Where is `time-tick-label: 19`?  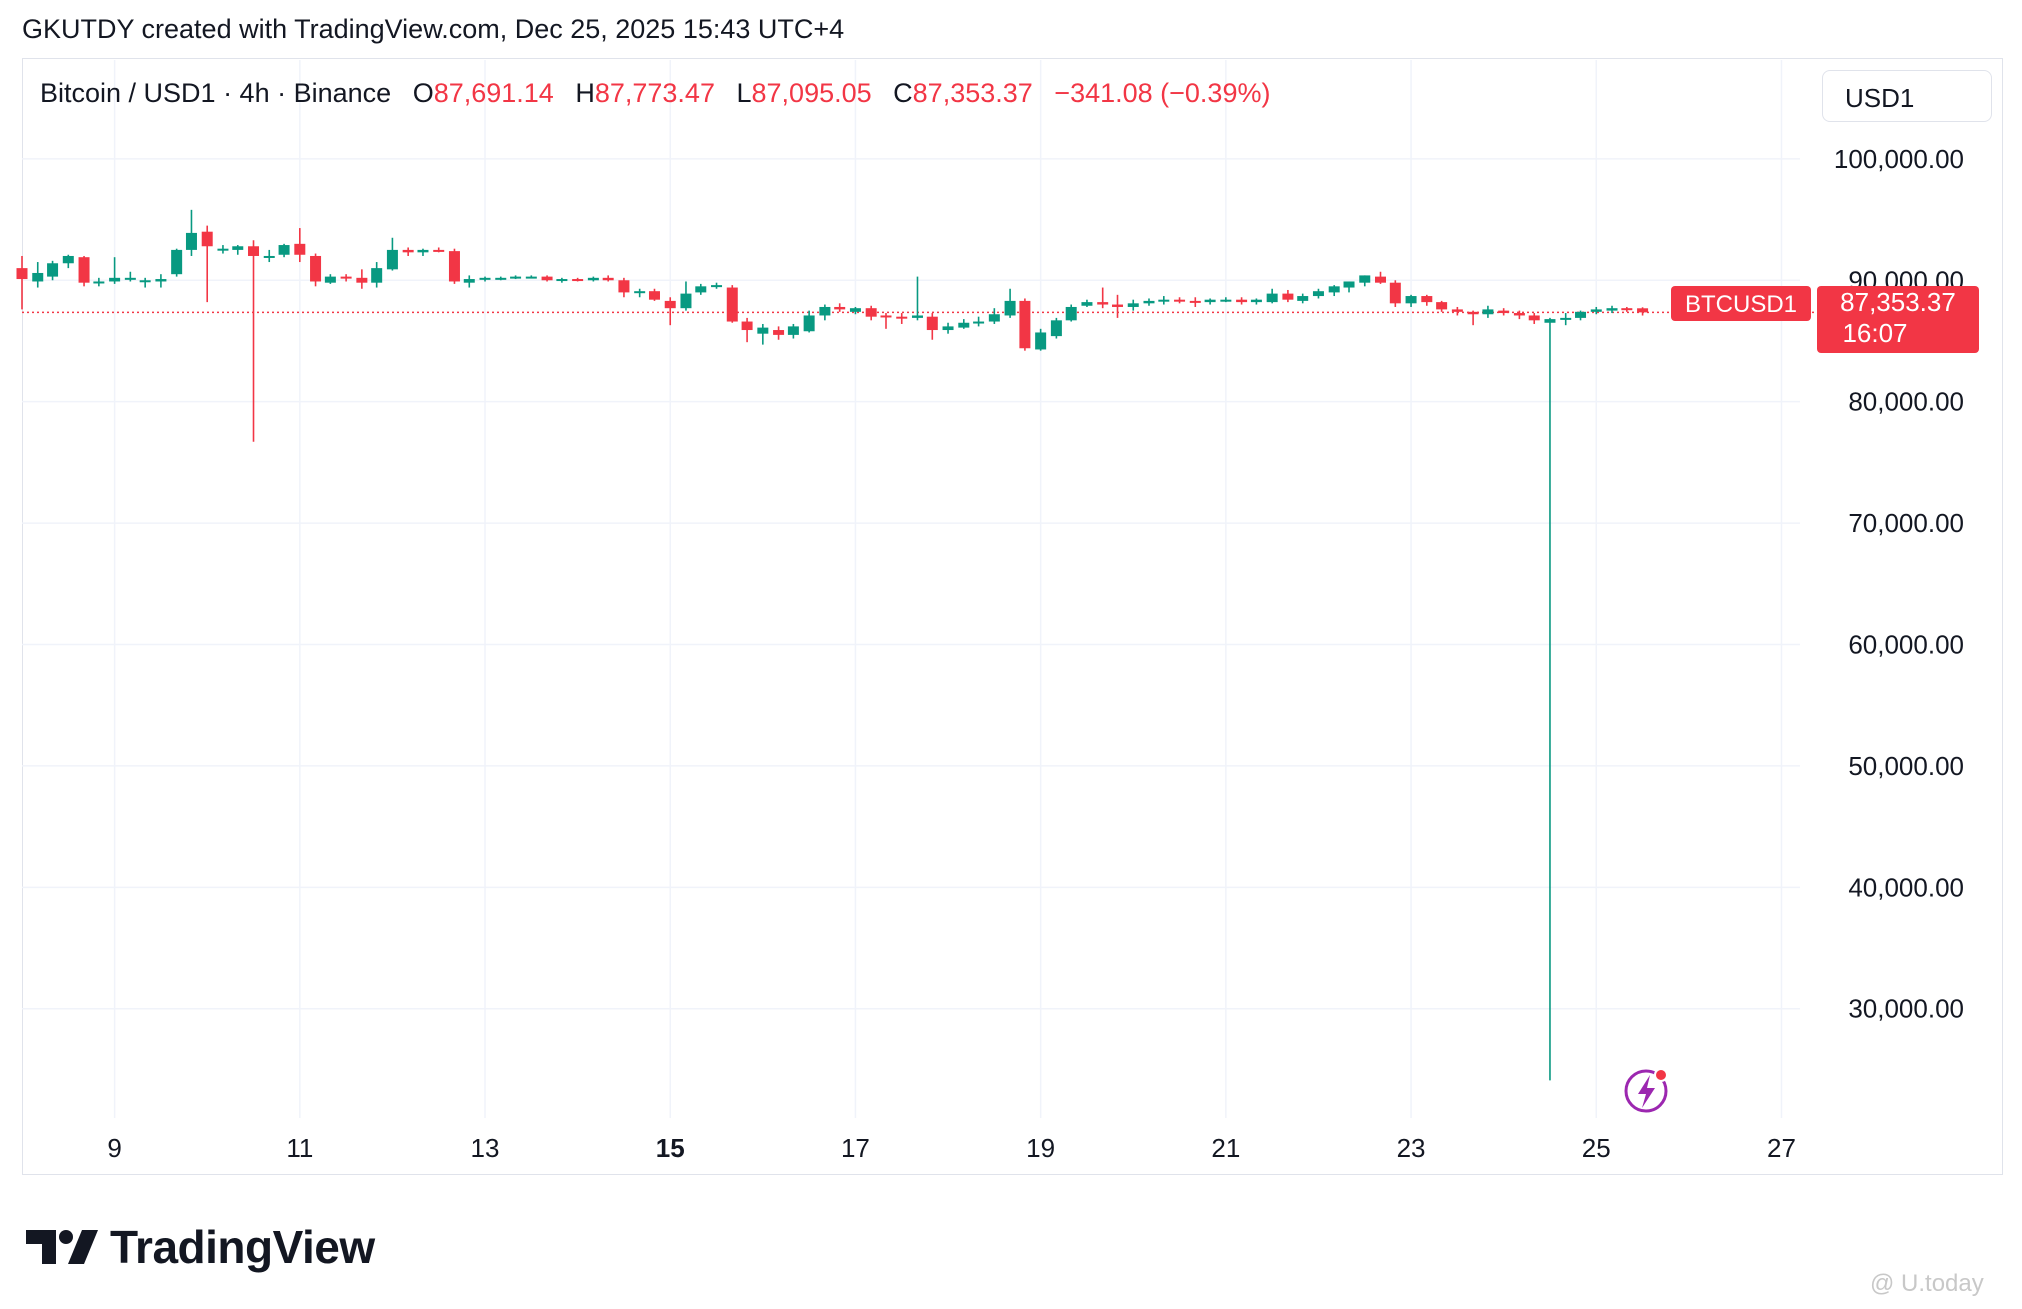
time-tick-label: 19 is located at coordinates (1040, 1148).